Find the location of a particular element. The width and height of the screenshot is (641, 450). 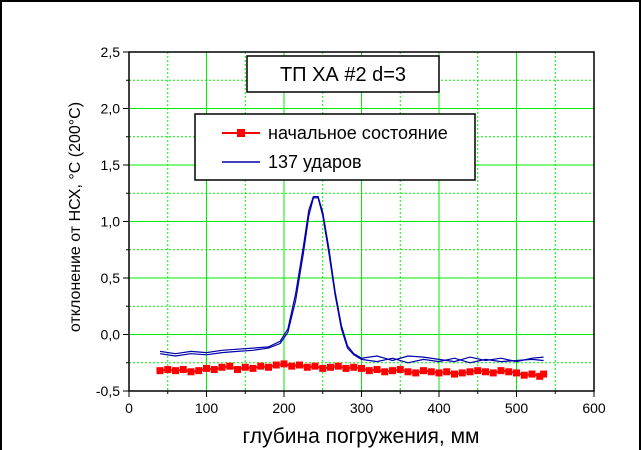

y-tick-label: 2,5 is located at coordinates (111, 52).